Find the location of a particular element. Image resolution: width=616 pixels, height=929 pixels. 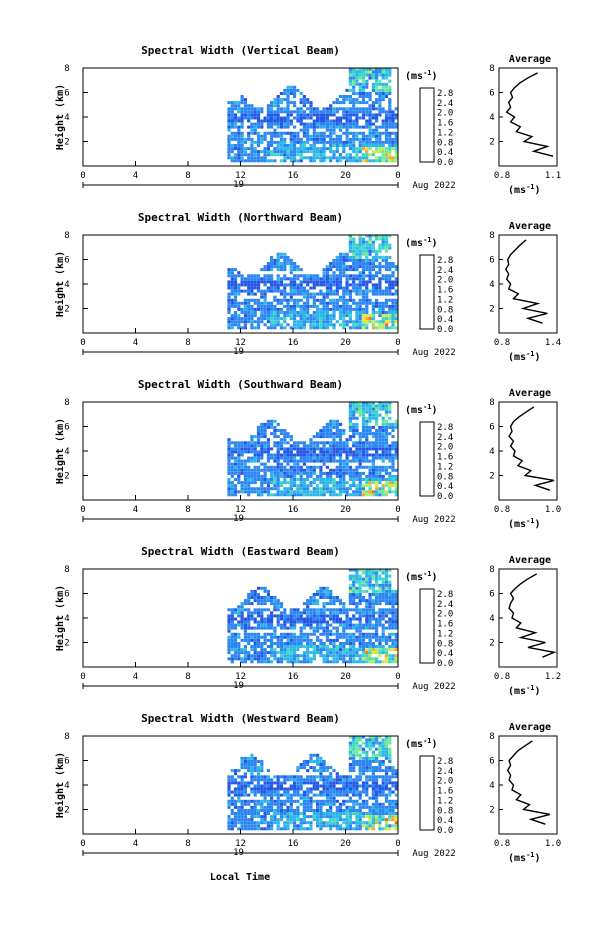

colorbar-tick-label: 0.8 is located at coordinates (445, 477).